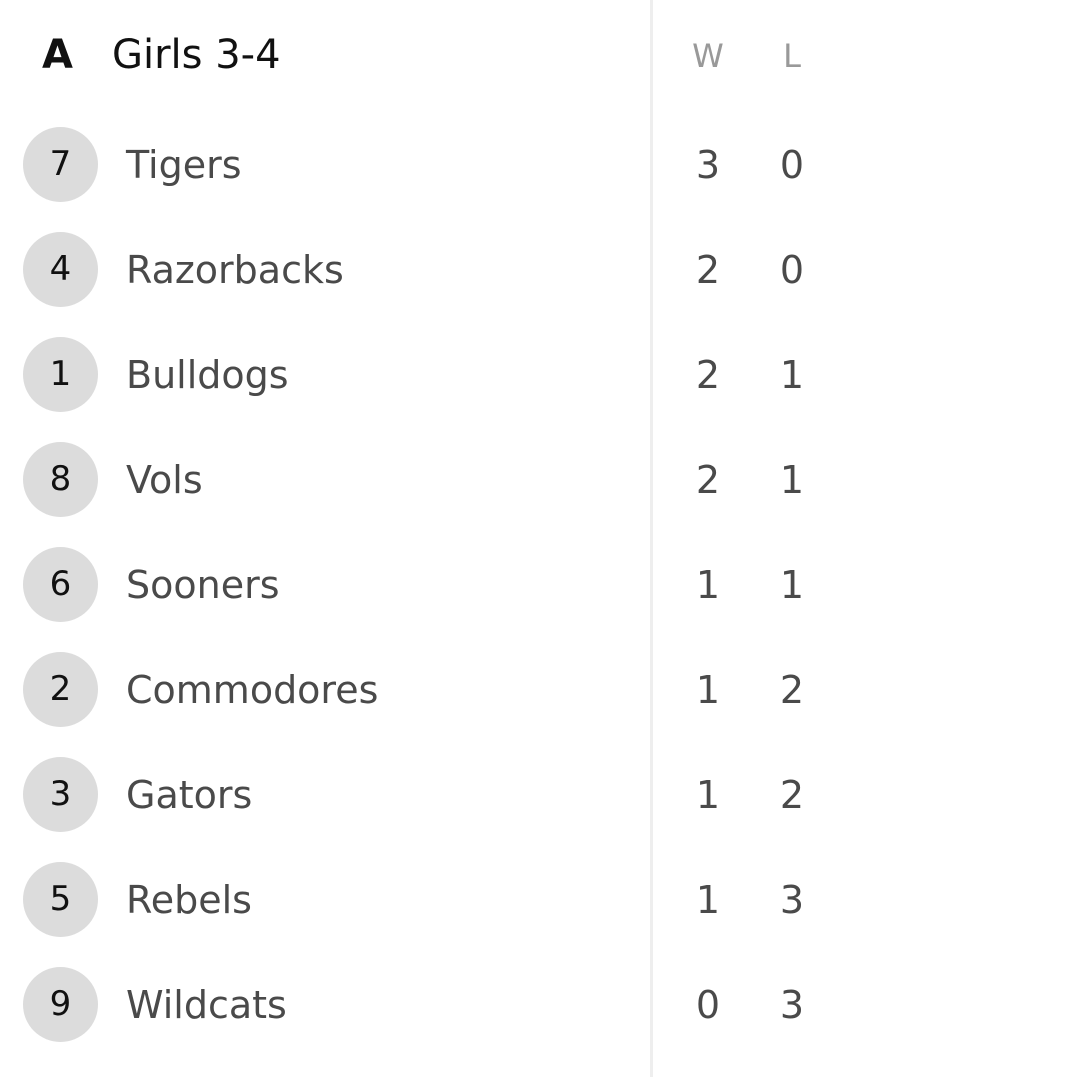 This screenshot has height=1077, width=1083. Describe the element at coordinates (60, 269) in the screenshot. I see `seed-badge: 4` at that location.